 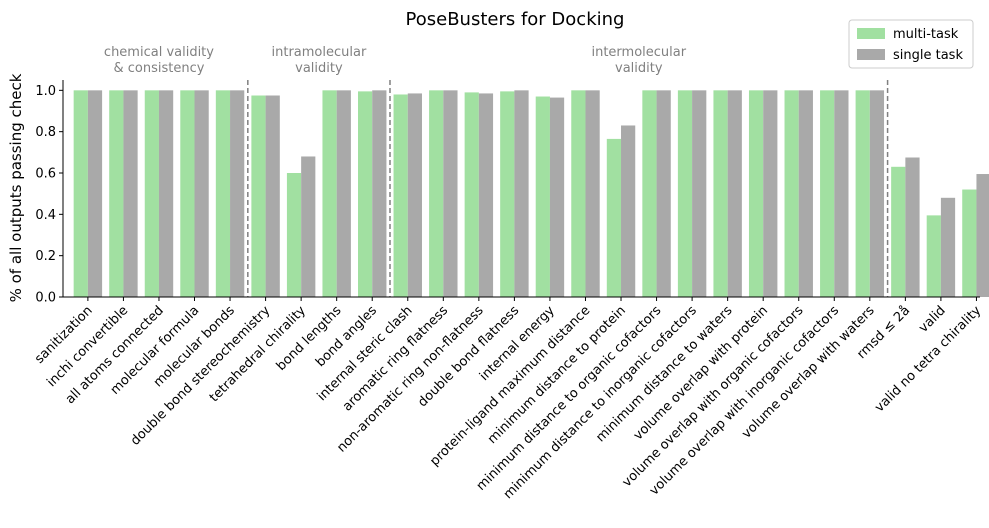 I want to click on group-label: intramolecular, so click(x=319, y=52).